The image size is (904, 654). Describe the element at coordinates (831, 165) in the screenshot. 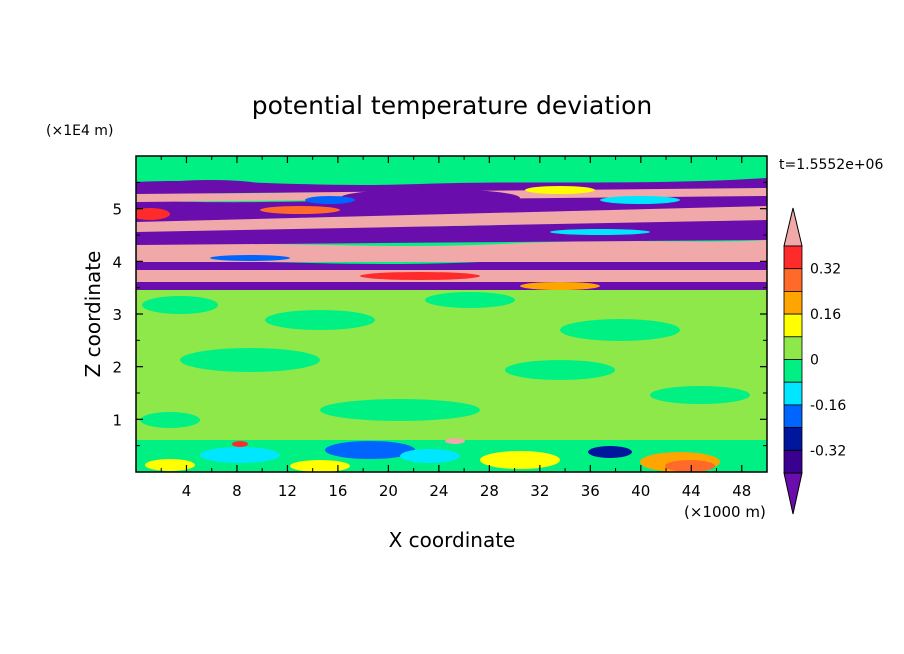

I see `time-label: t=1.5552e+06` at that location.